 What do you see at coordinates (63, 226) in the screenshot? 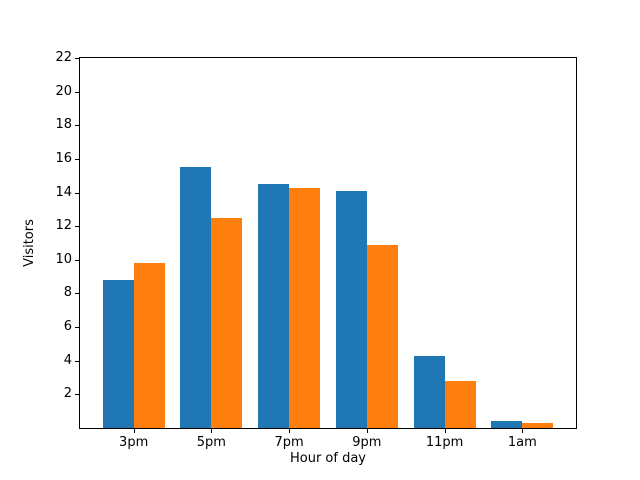
I see `y-tick-label: 12` at bounding box center [63, 226].